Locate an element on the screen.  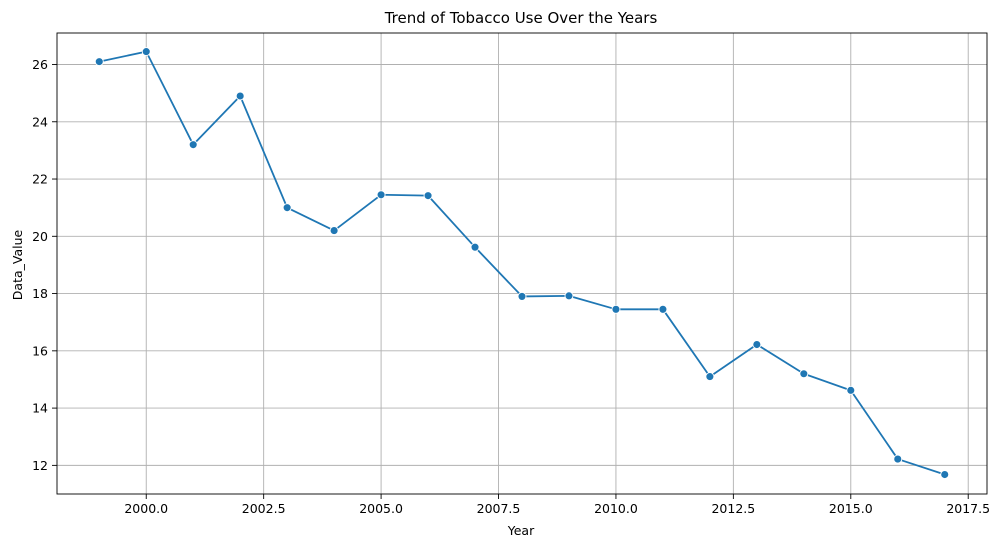
y-axis-ticks: 12 14 16 18 20 22 24 26 is located at coordinates (44, 265).